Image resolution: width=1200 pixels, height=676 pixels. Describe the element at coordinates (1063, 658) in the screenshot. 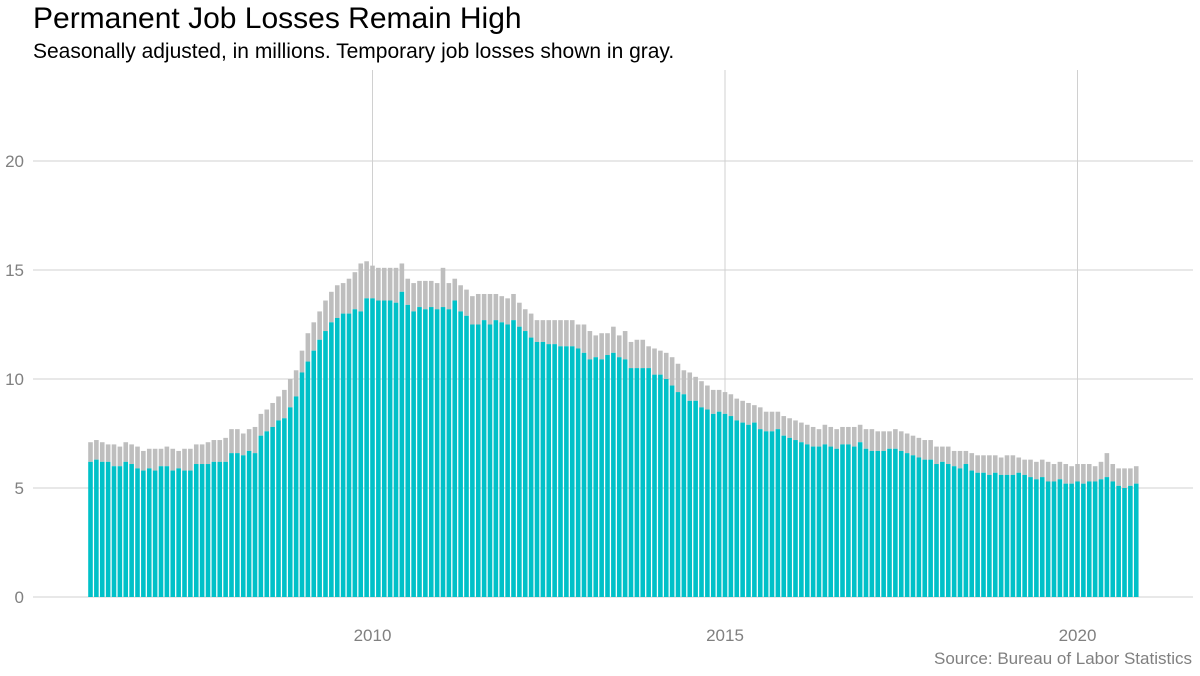

I see `source-note: Source: Bureau of Labor Statistics` at that location.